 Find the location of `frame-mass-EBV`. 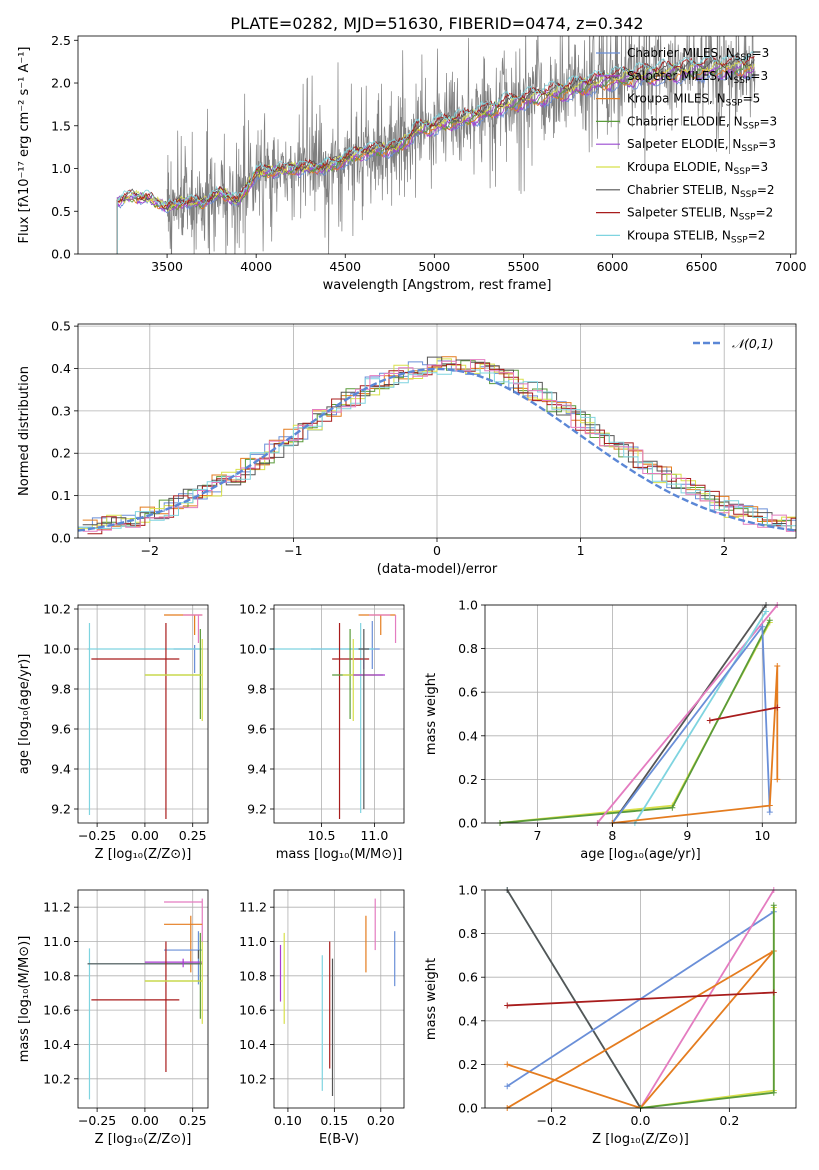

frame-mass-EBV is located at coordinates (339, 999).